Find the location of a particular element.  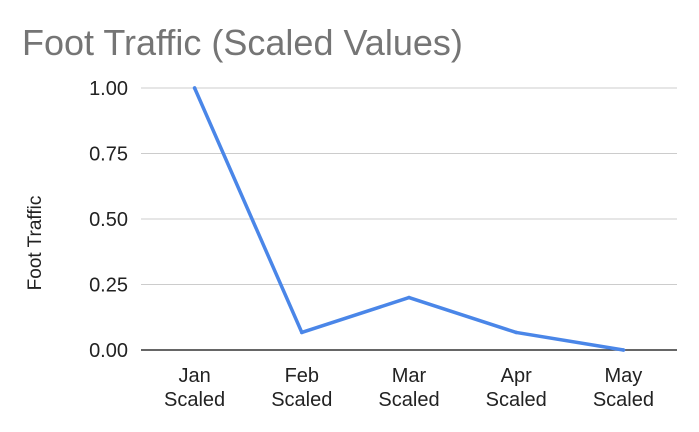

x-category-label: Jan Scaled is located at coordinates (194, 388).